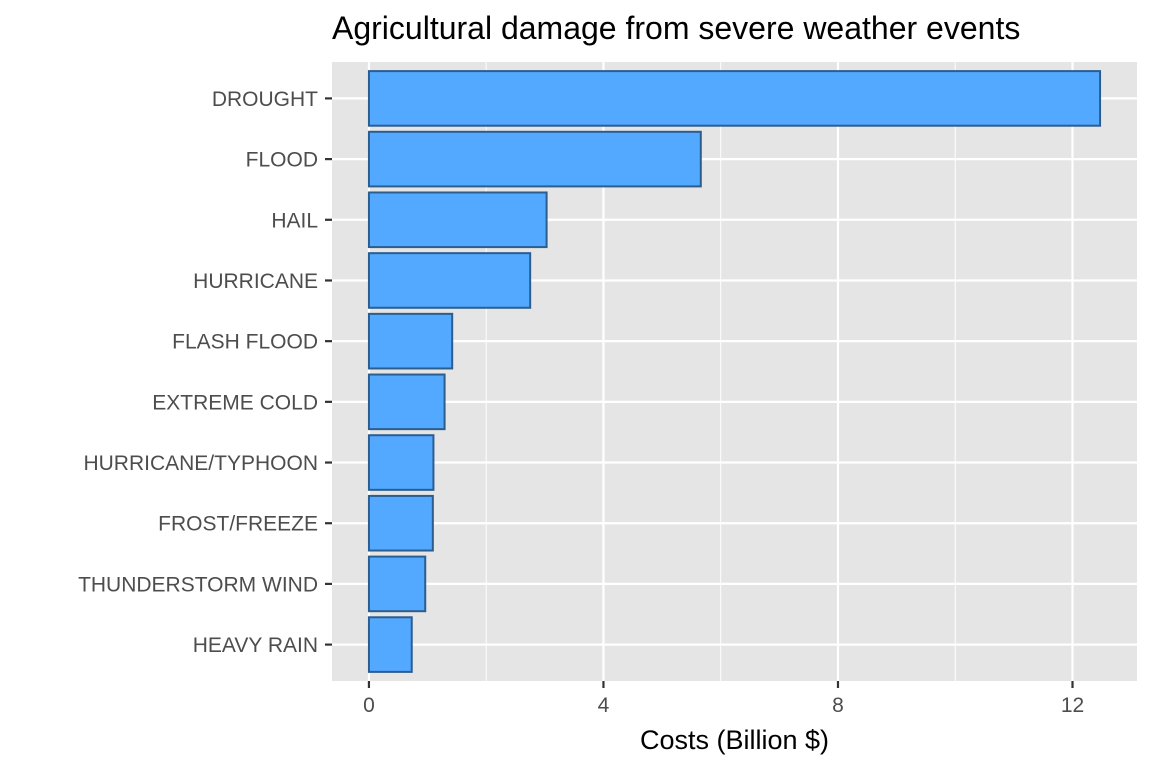 This screenshot has height=768, width=1152. What do you see at coordinates (410, 341) in the screenshot?
I see `bar-flash-flood` at bounding box center [410, 341].